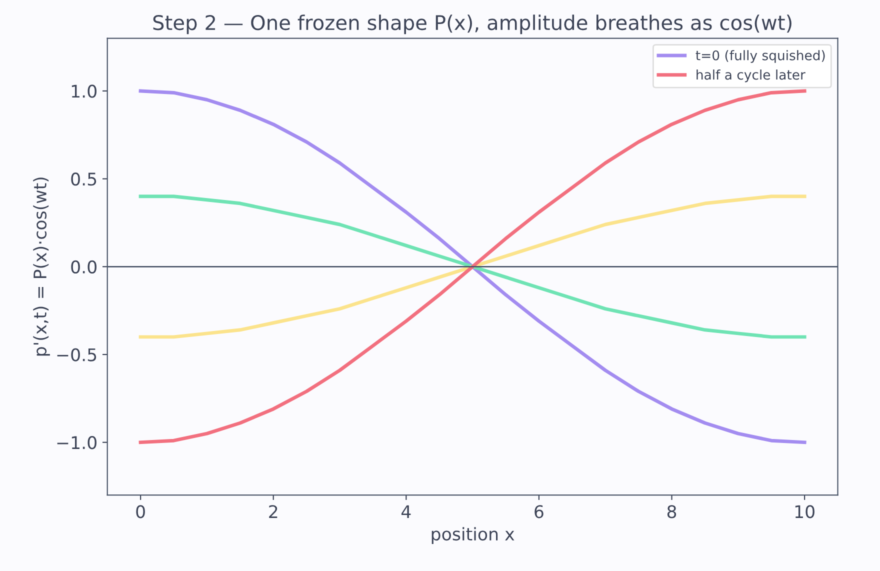  Describe the element at coordinates (84, 91) in the screenshot. I see `y-tick-label: 1.0` at that location.